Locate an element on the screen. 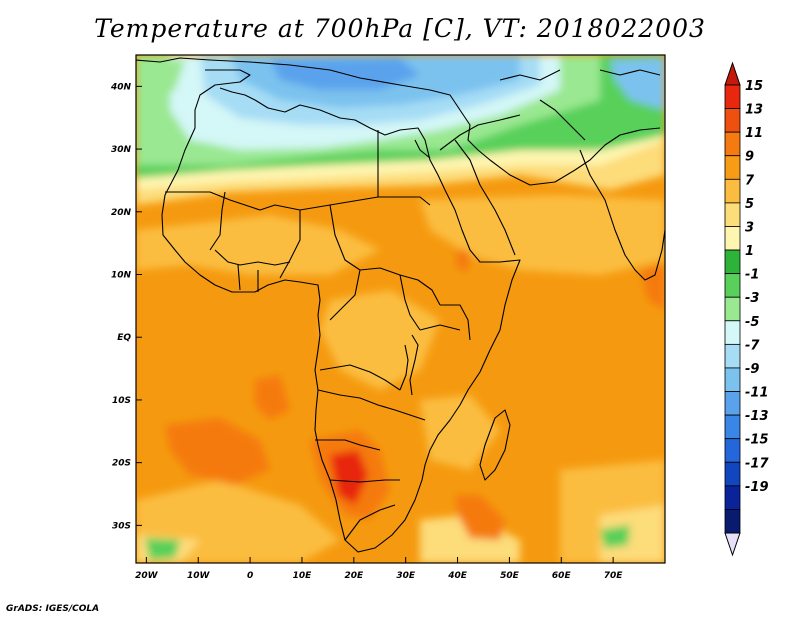 The image size is (800, 618). colorbar-label: -3 is located at coordinates (752, 298).